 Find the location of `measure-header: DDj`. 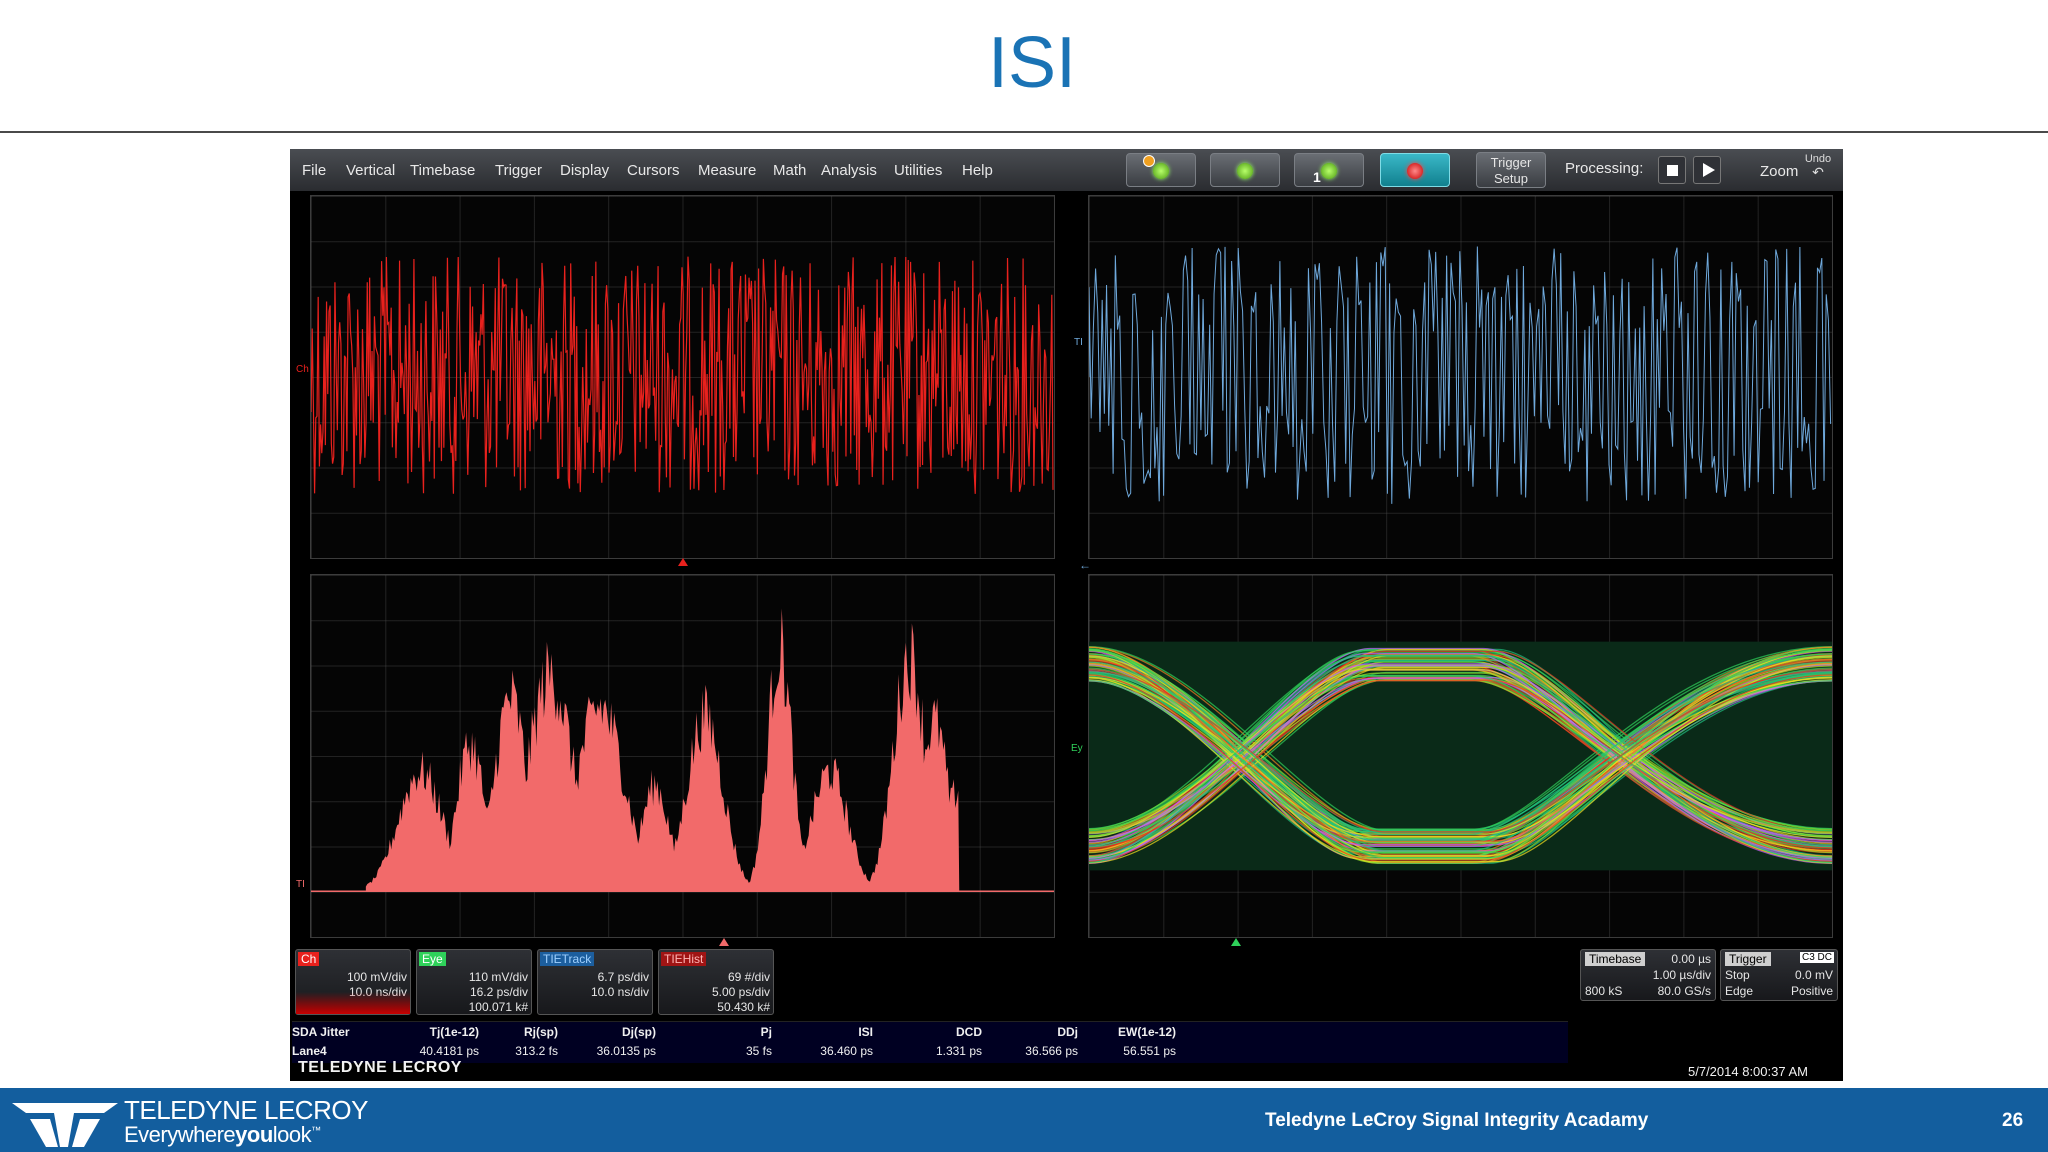

measure-header: DDj is located at coordinates (1067, 1032).